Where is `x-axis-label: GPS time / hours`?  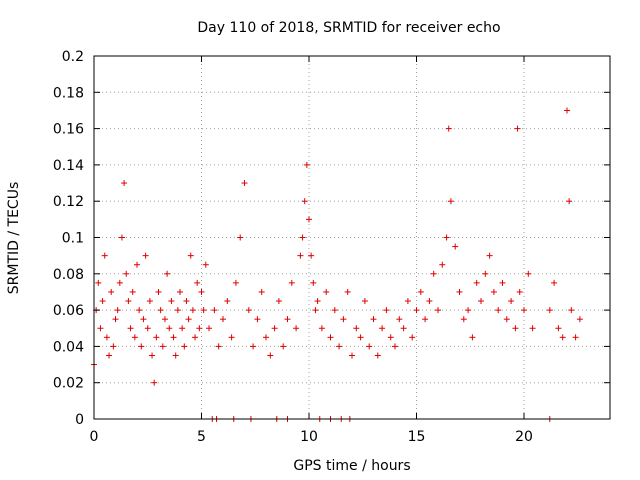 x-axis-label: GPS time / hours is located at coordinates (351, 466).